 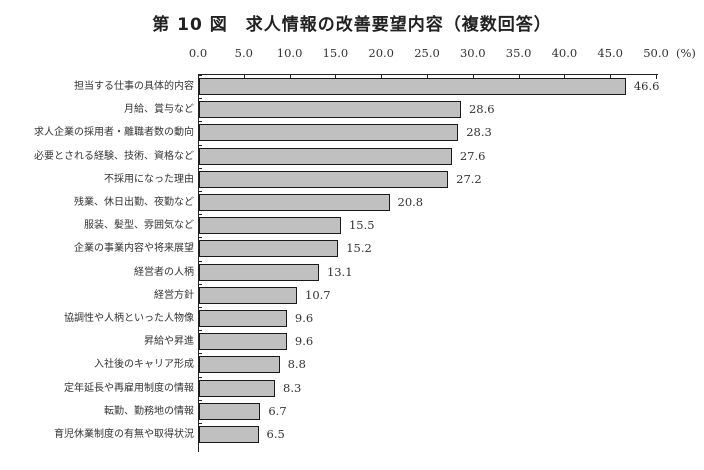 What do you see at coordinates (352, 295) in the screenshot?
I see `bar-row: 経営方針 10.7` at bounding box center [352, 295].